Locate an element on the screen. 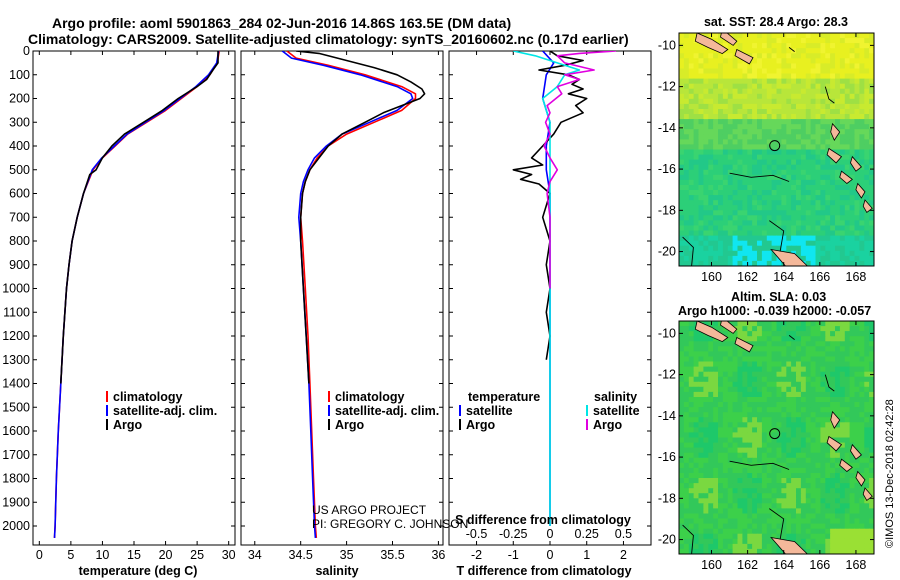 This screenshot has height=580, width=900. salinity-legend: climatology satellite-adj. clim. Argo is located at coordinates (383, 411).